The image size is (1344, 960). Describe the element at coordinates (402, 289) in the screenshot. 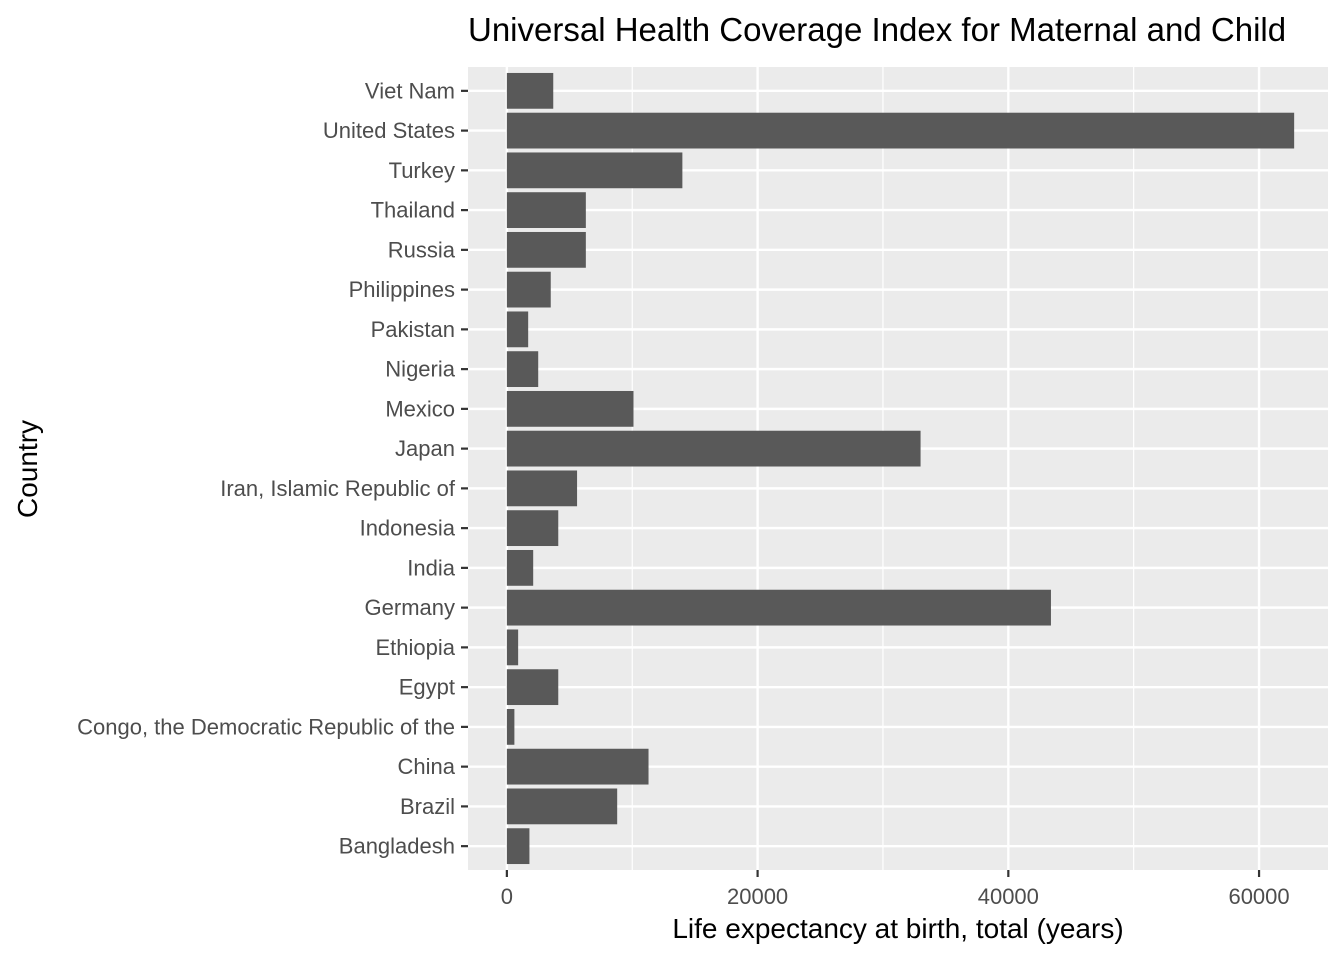

I see `y-tick-label: Philippines` at that location.